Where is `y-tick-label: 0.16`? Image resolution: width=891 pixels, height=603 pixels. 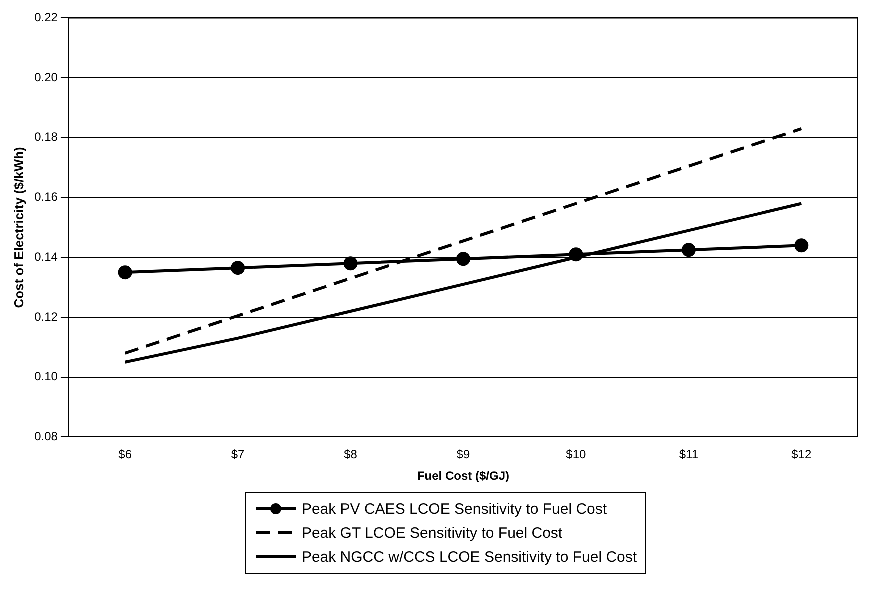 y-tick-label: 0.16 is located at coordinates (46, 197).